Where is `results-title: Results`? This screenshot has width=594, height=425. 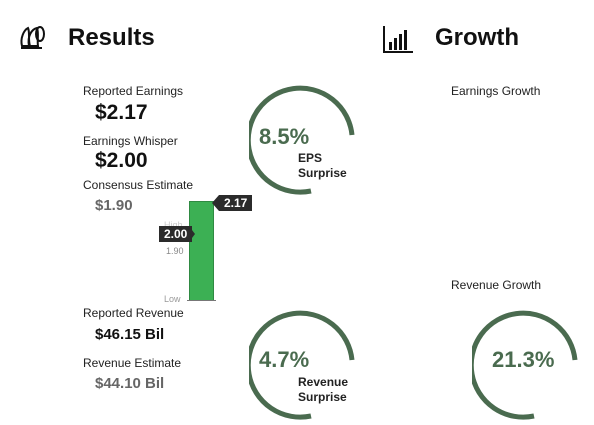
results-title: Results is located at coordinates (111, 37).